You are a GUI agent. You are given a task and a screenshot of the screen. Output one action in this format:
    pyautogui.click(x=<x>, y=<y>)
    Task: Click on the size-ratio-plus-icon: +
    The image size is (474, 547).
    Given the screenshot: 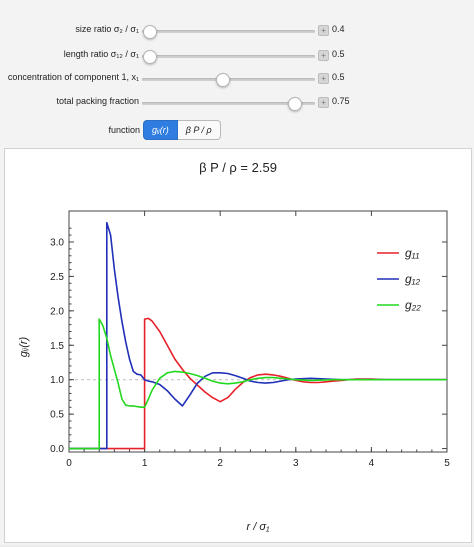 What is the action you would take?
    pyautogui.click(x=323, y=30)
    